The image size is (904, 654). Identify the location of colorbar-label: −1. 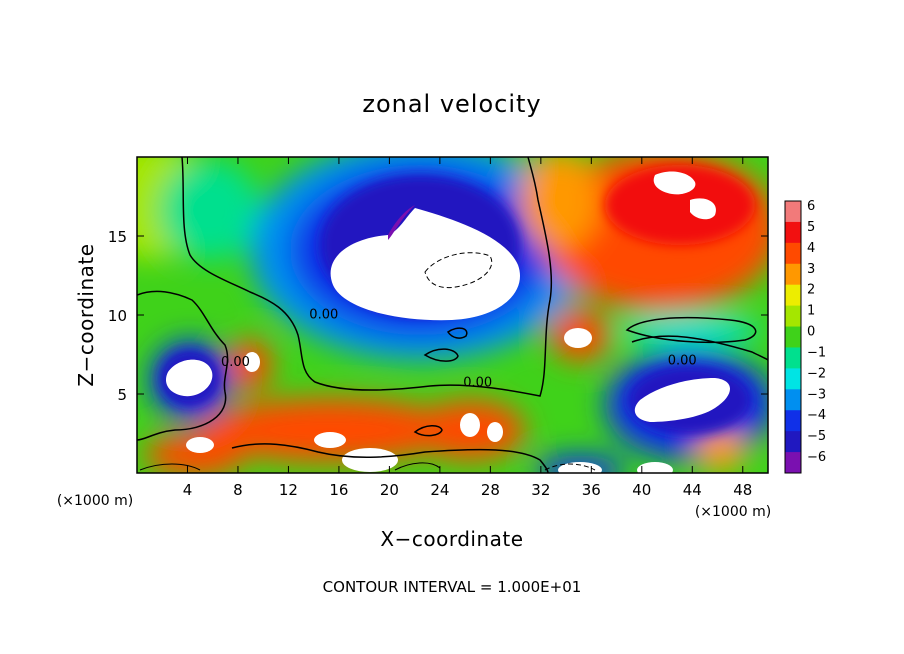
(816, 352).